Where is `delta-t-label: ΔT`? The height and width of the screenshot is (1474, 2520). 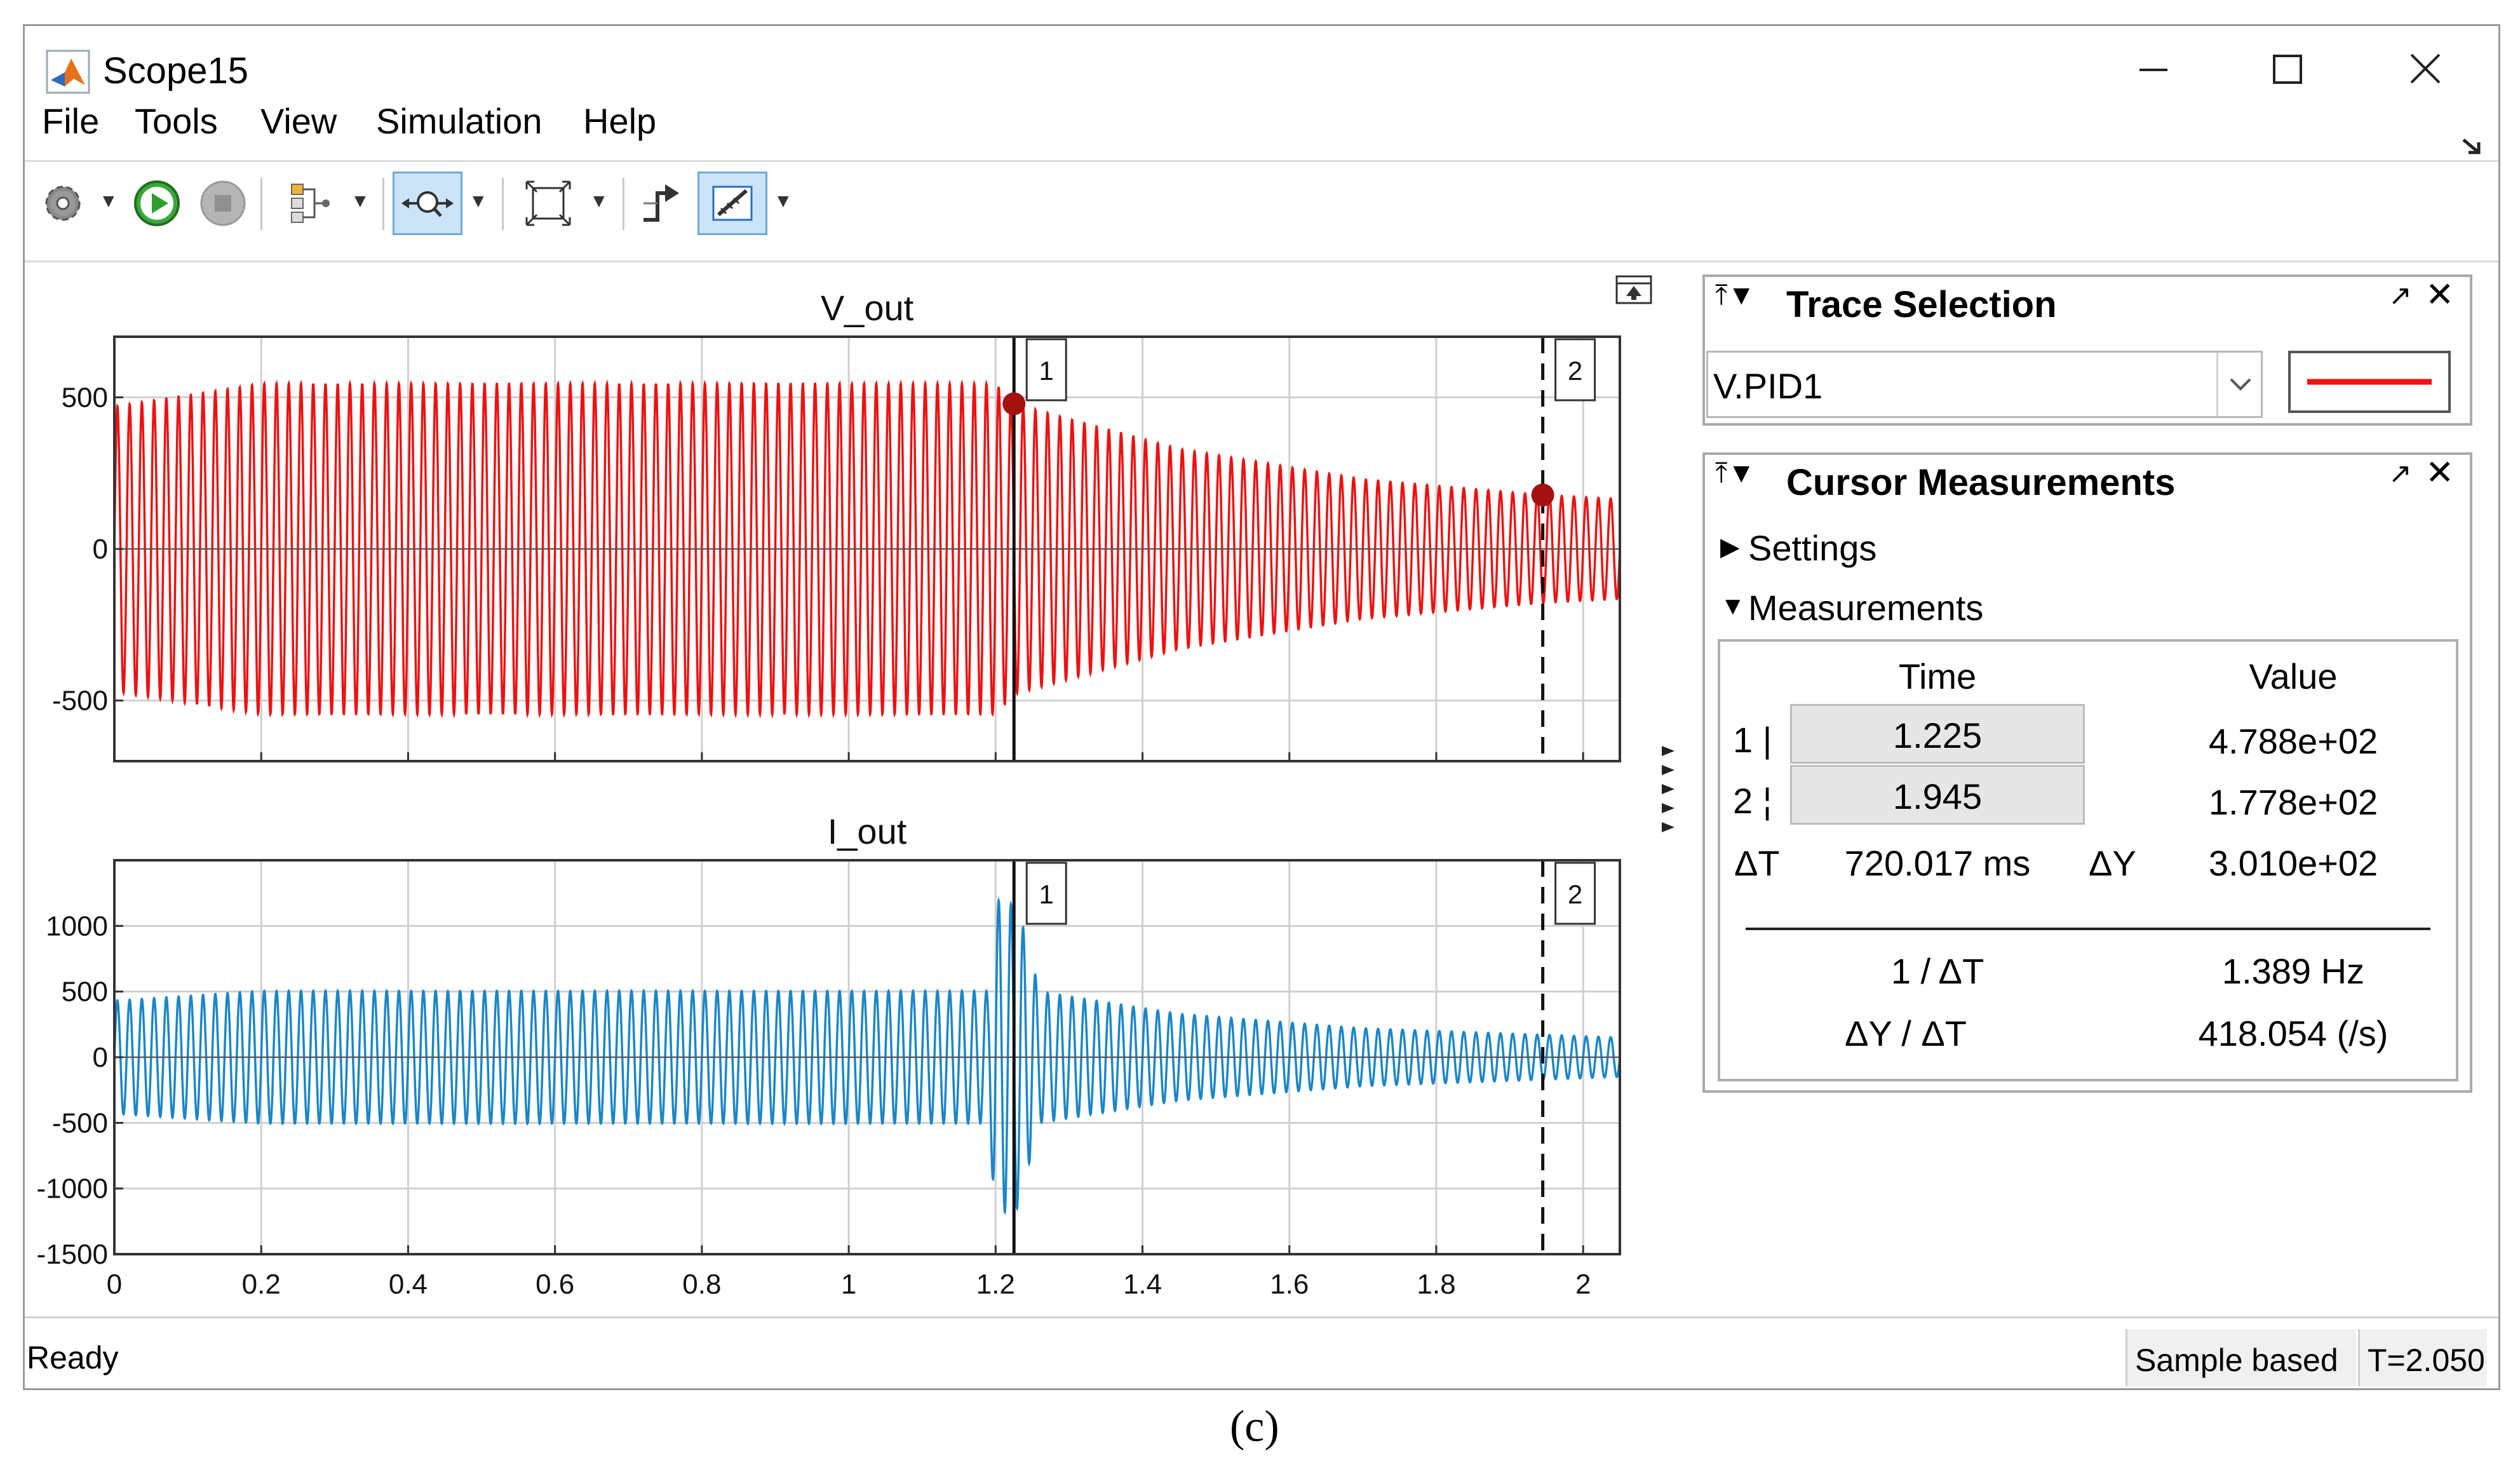
delta-t-label: ΔT is located at coordinates (1757, 863).